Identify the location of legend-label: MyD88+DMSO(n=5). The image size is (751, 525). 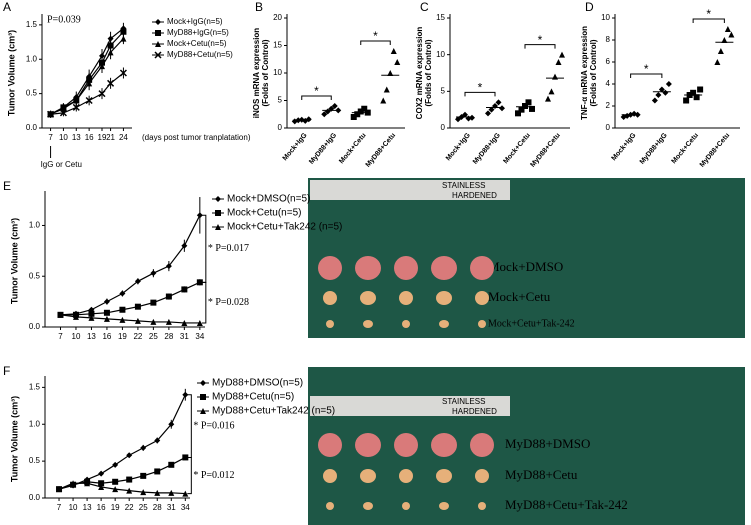
(257, 383).